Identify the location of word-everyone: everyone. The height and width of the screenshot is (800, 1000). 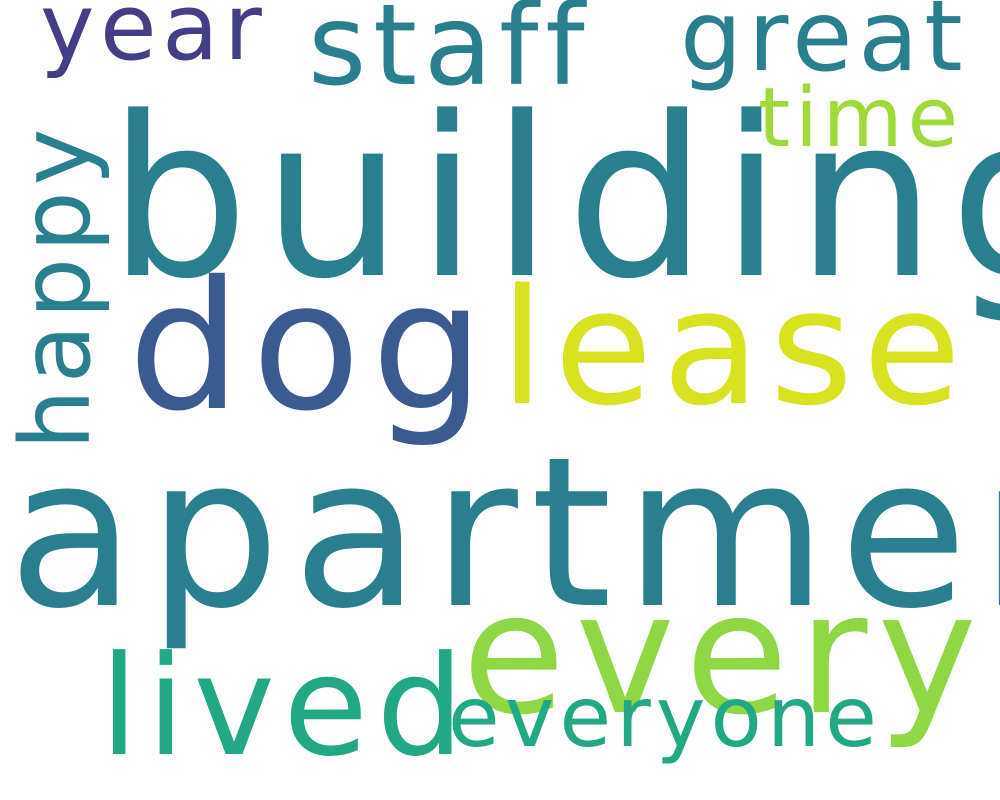
(665, 717).